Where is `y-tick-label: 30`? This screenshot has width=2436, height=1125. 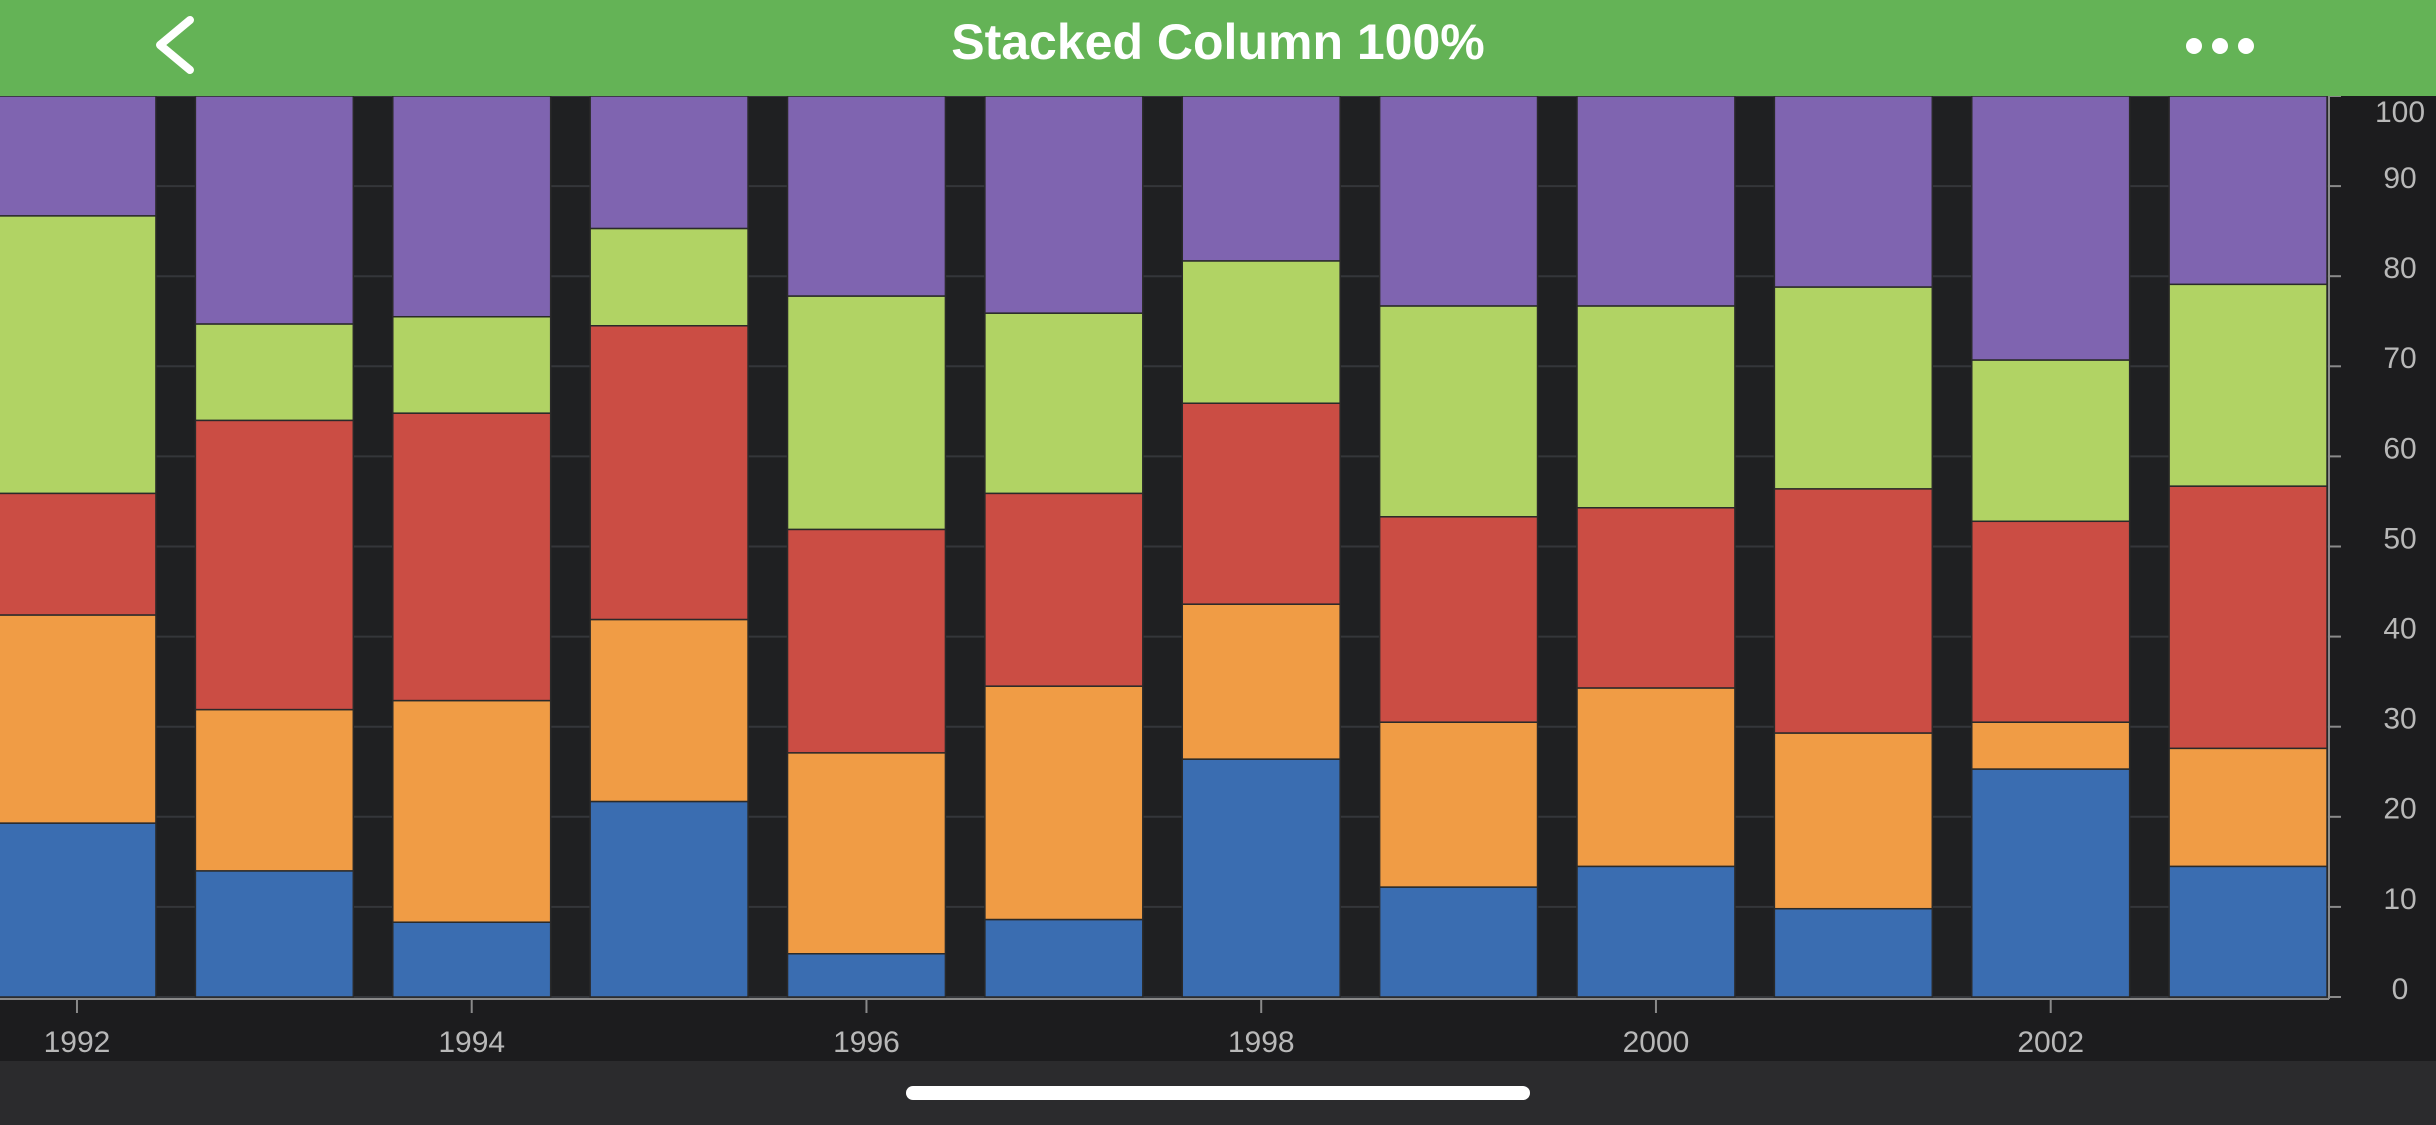 y-tick-label: 30 is located at coordinates (2399, 719).